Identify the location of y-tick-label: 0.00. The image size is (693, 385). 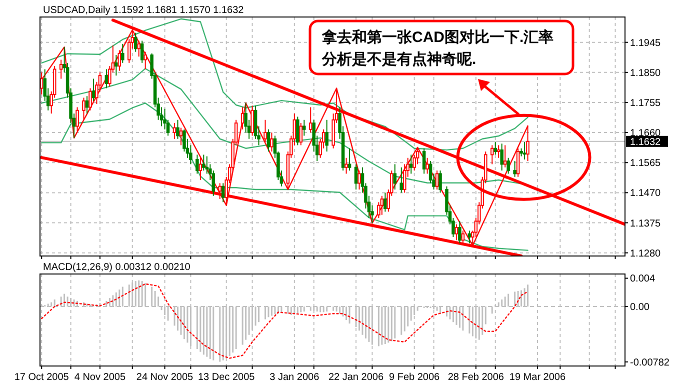
(640, 308).